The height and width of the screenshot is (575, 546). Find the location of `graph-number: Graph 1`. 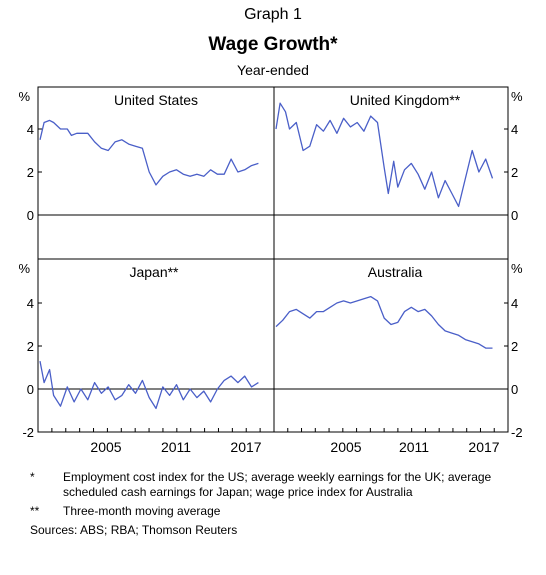

graph-number: Graph 1 is located at coordinates (273, 14).